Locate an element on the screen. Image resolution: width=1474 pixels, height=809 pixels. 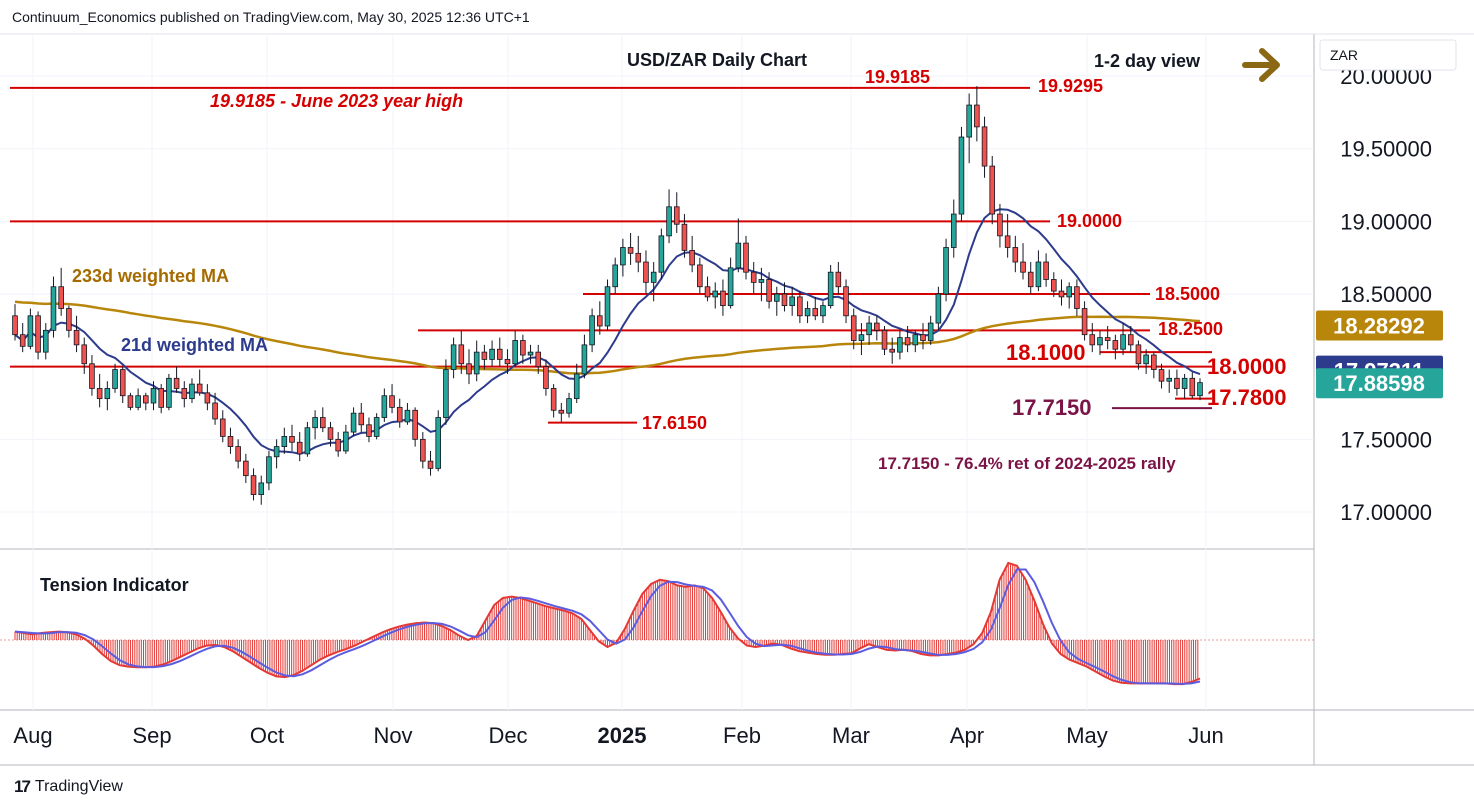
x-tick-label: Apr is located at coordinates (967, 735).